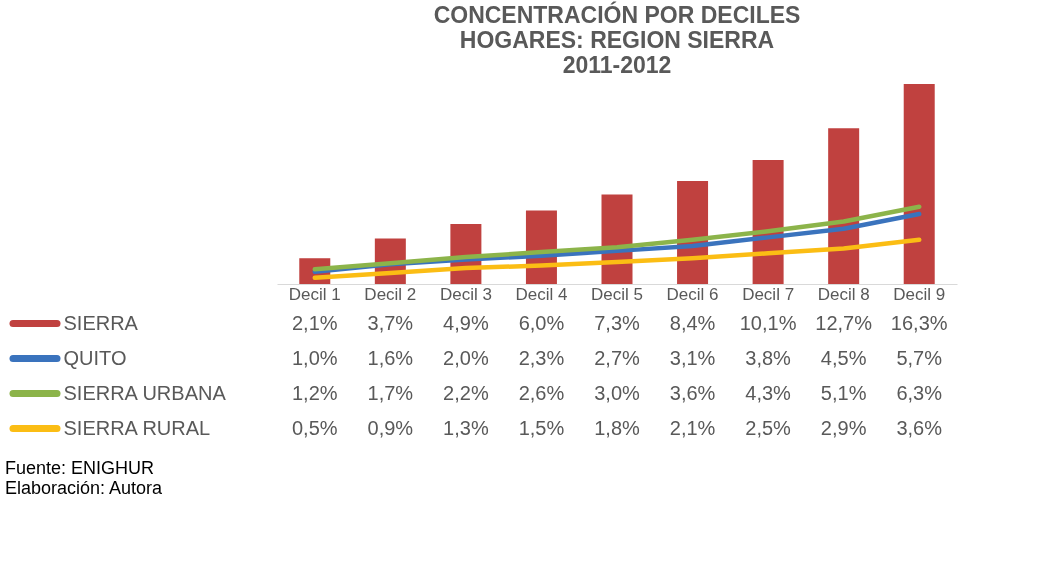 This screenshot has width=1042, height=576. What do you see at coordinates (844, 322) in the screenshot?
I see `data-label: 12,7%` at bounding box center [844, 322].